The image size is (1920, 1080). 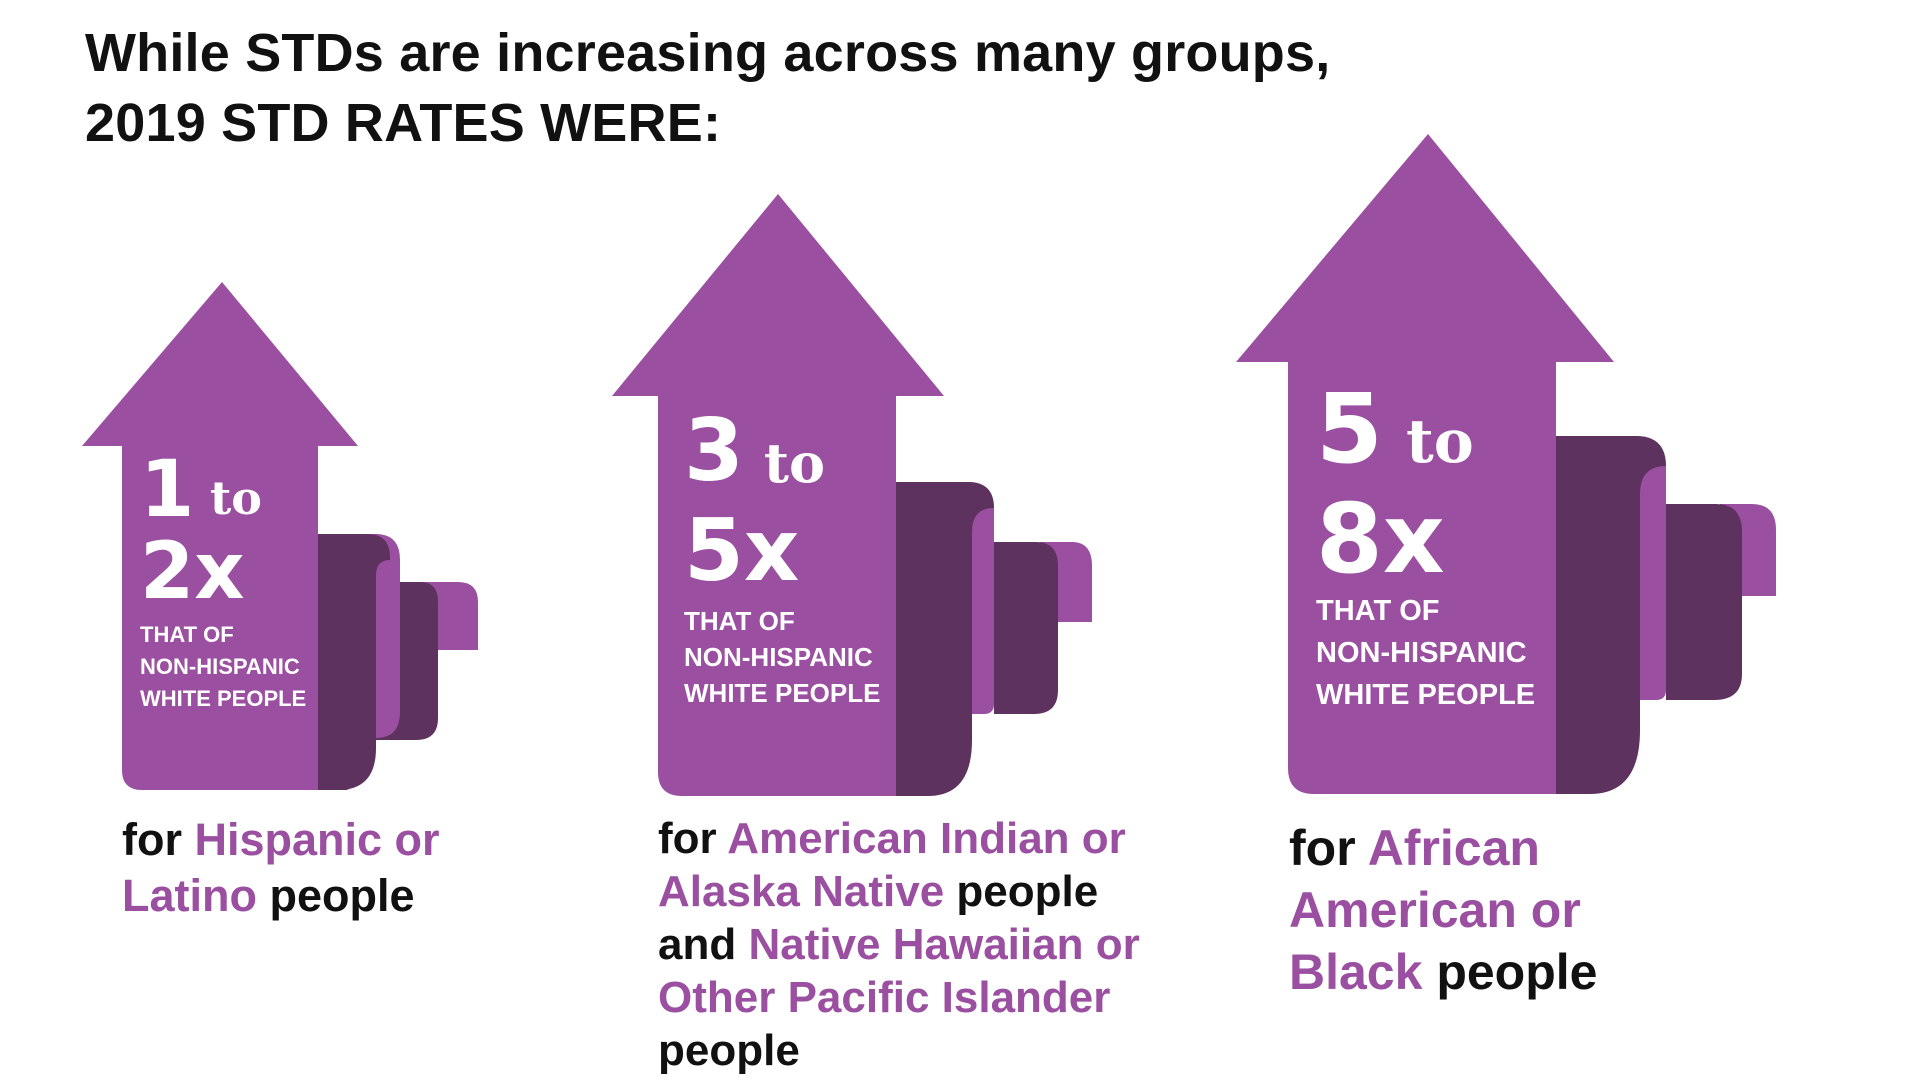 I want to click on arrow-3-ribbon-loop, so click(x=1651, y=568).